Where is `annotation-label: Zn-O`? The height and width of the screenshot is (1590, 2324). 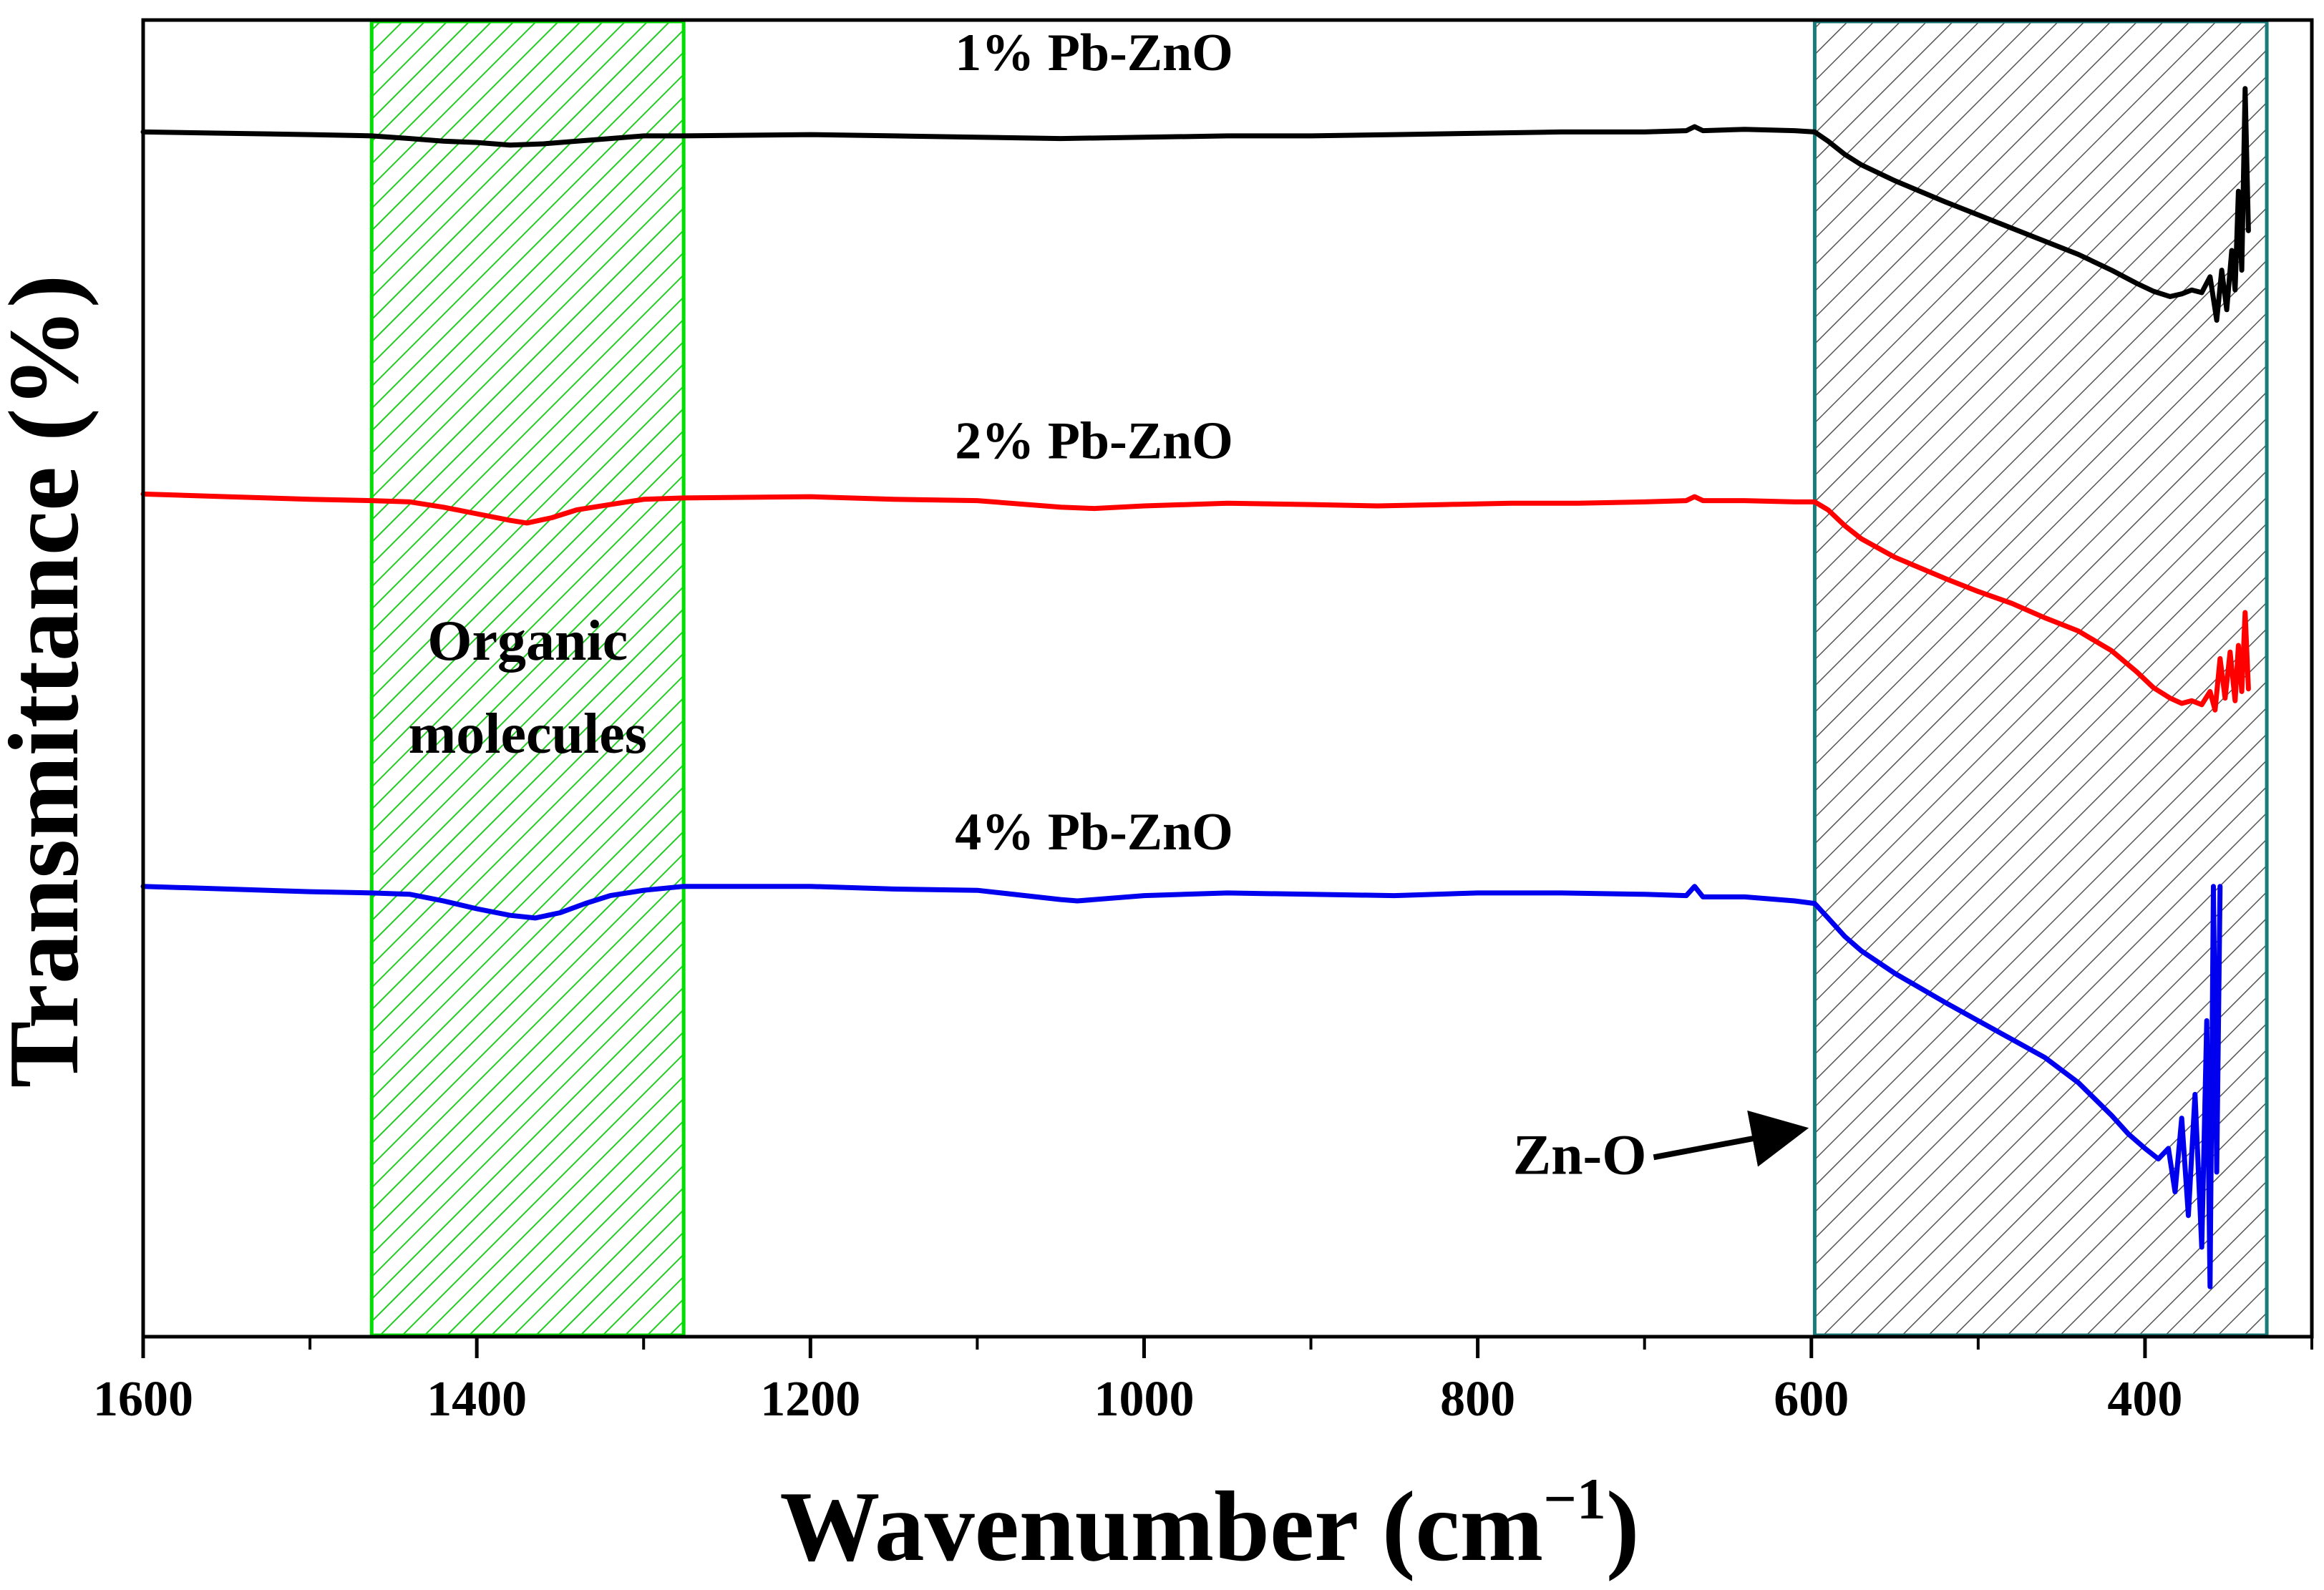 annotation-label: Zn-O is located at coordinates (1580, 1154).